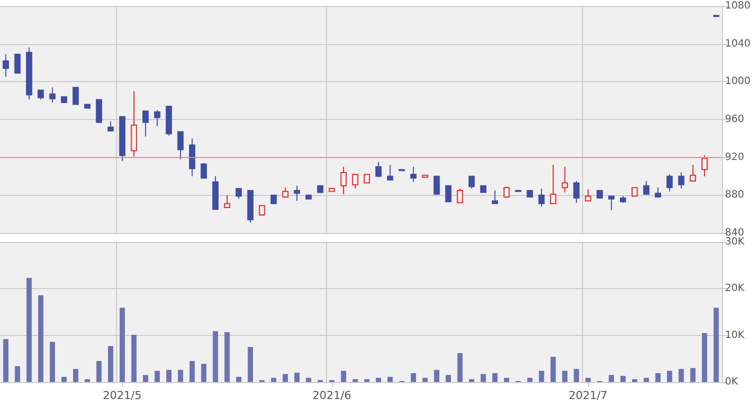 Image resolution: width=755 pixels, height=400 pixels. I want to click on x-tick-label: 2021/7, so click(588, 394).